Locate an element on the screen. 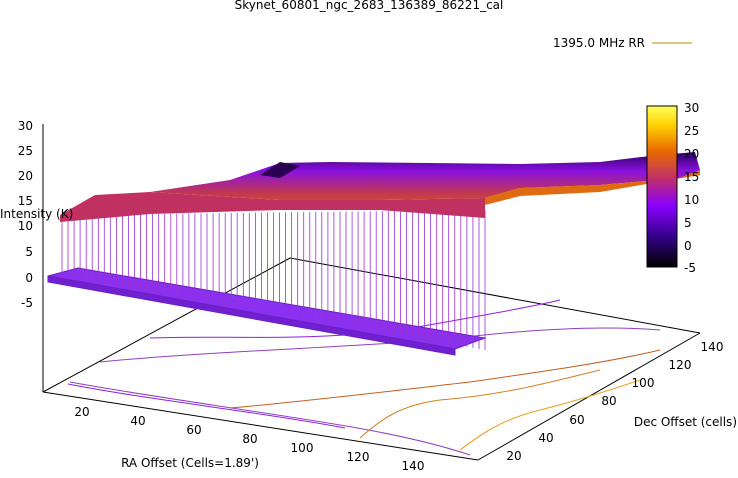 The height and width of the screenshot is (478, 738). y-tick-label: 120 is located at coordinates (680, 365).